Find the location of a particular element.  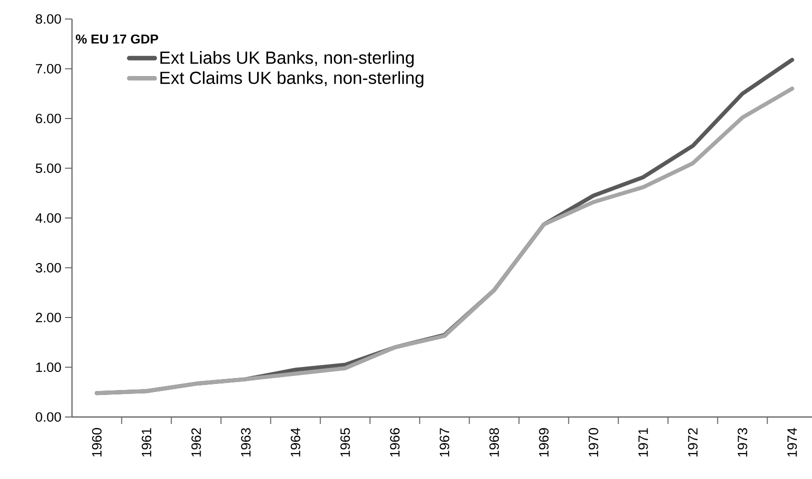

x-tick-label: 1962 is located at coordinates (196, 442).